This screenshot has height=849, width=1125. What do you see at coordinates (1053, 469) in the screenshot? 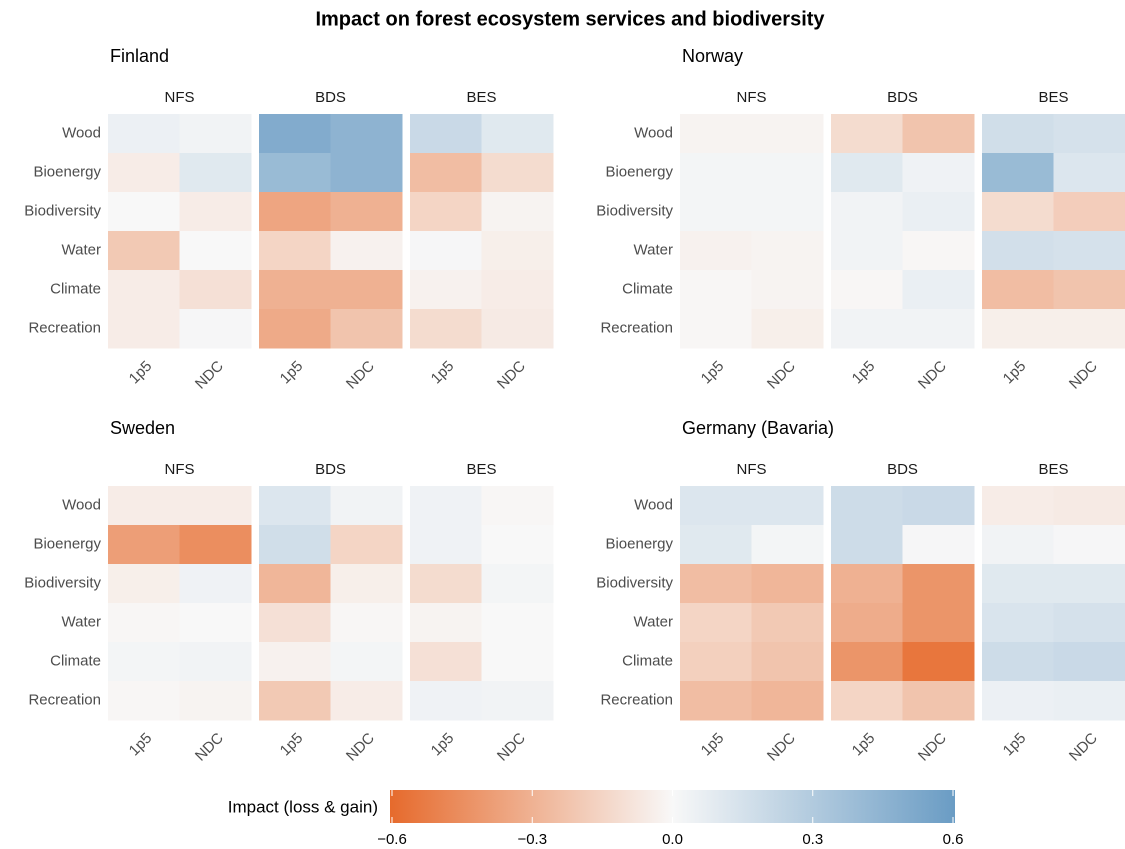
I see `facet-label: BES` at bounding box center [1053, 469].